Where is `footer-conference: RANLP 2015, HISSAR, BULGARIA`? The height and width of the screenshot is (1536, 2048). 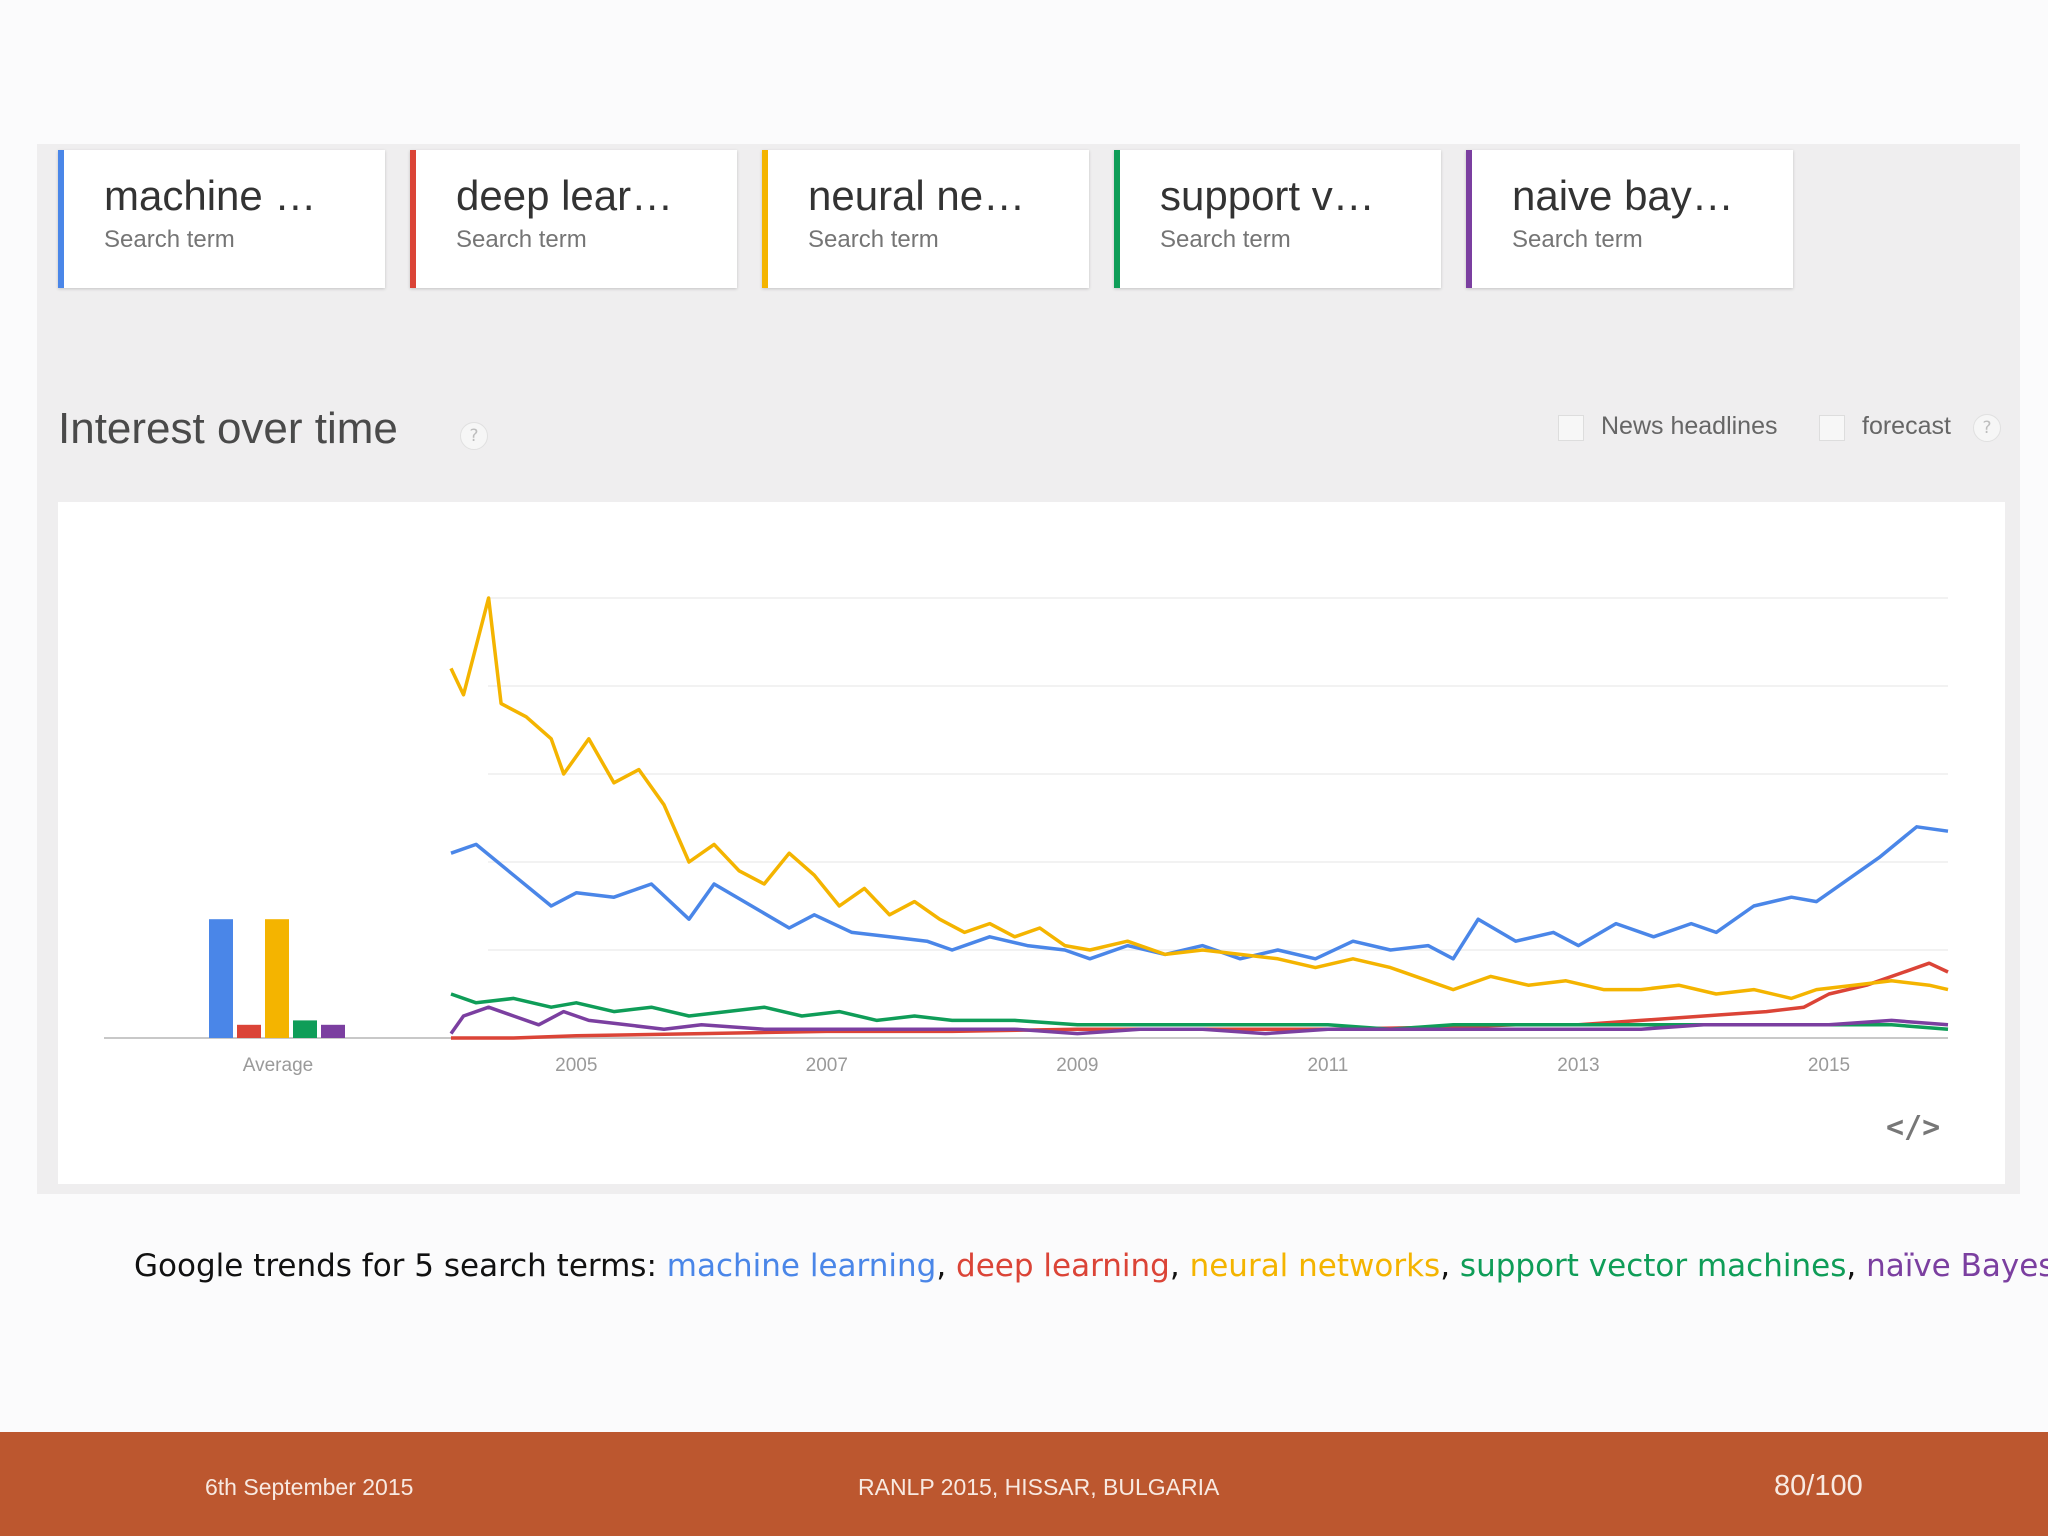
footer-conference: RANLP 2015, HISSAR, BULGARIA is located at coordinates (1039, 1487).